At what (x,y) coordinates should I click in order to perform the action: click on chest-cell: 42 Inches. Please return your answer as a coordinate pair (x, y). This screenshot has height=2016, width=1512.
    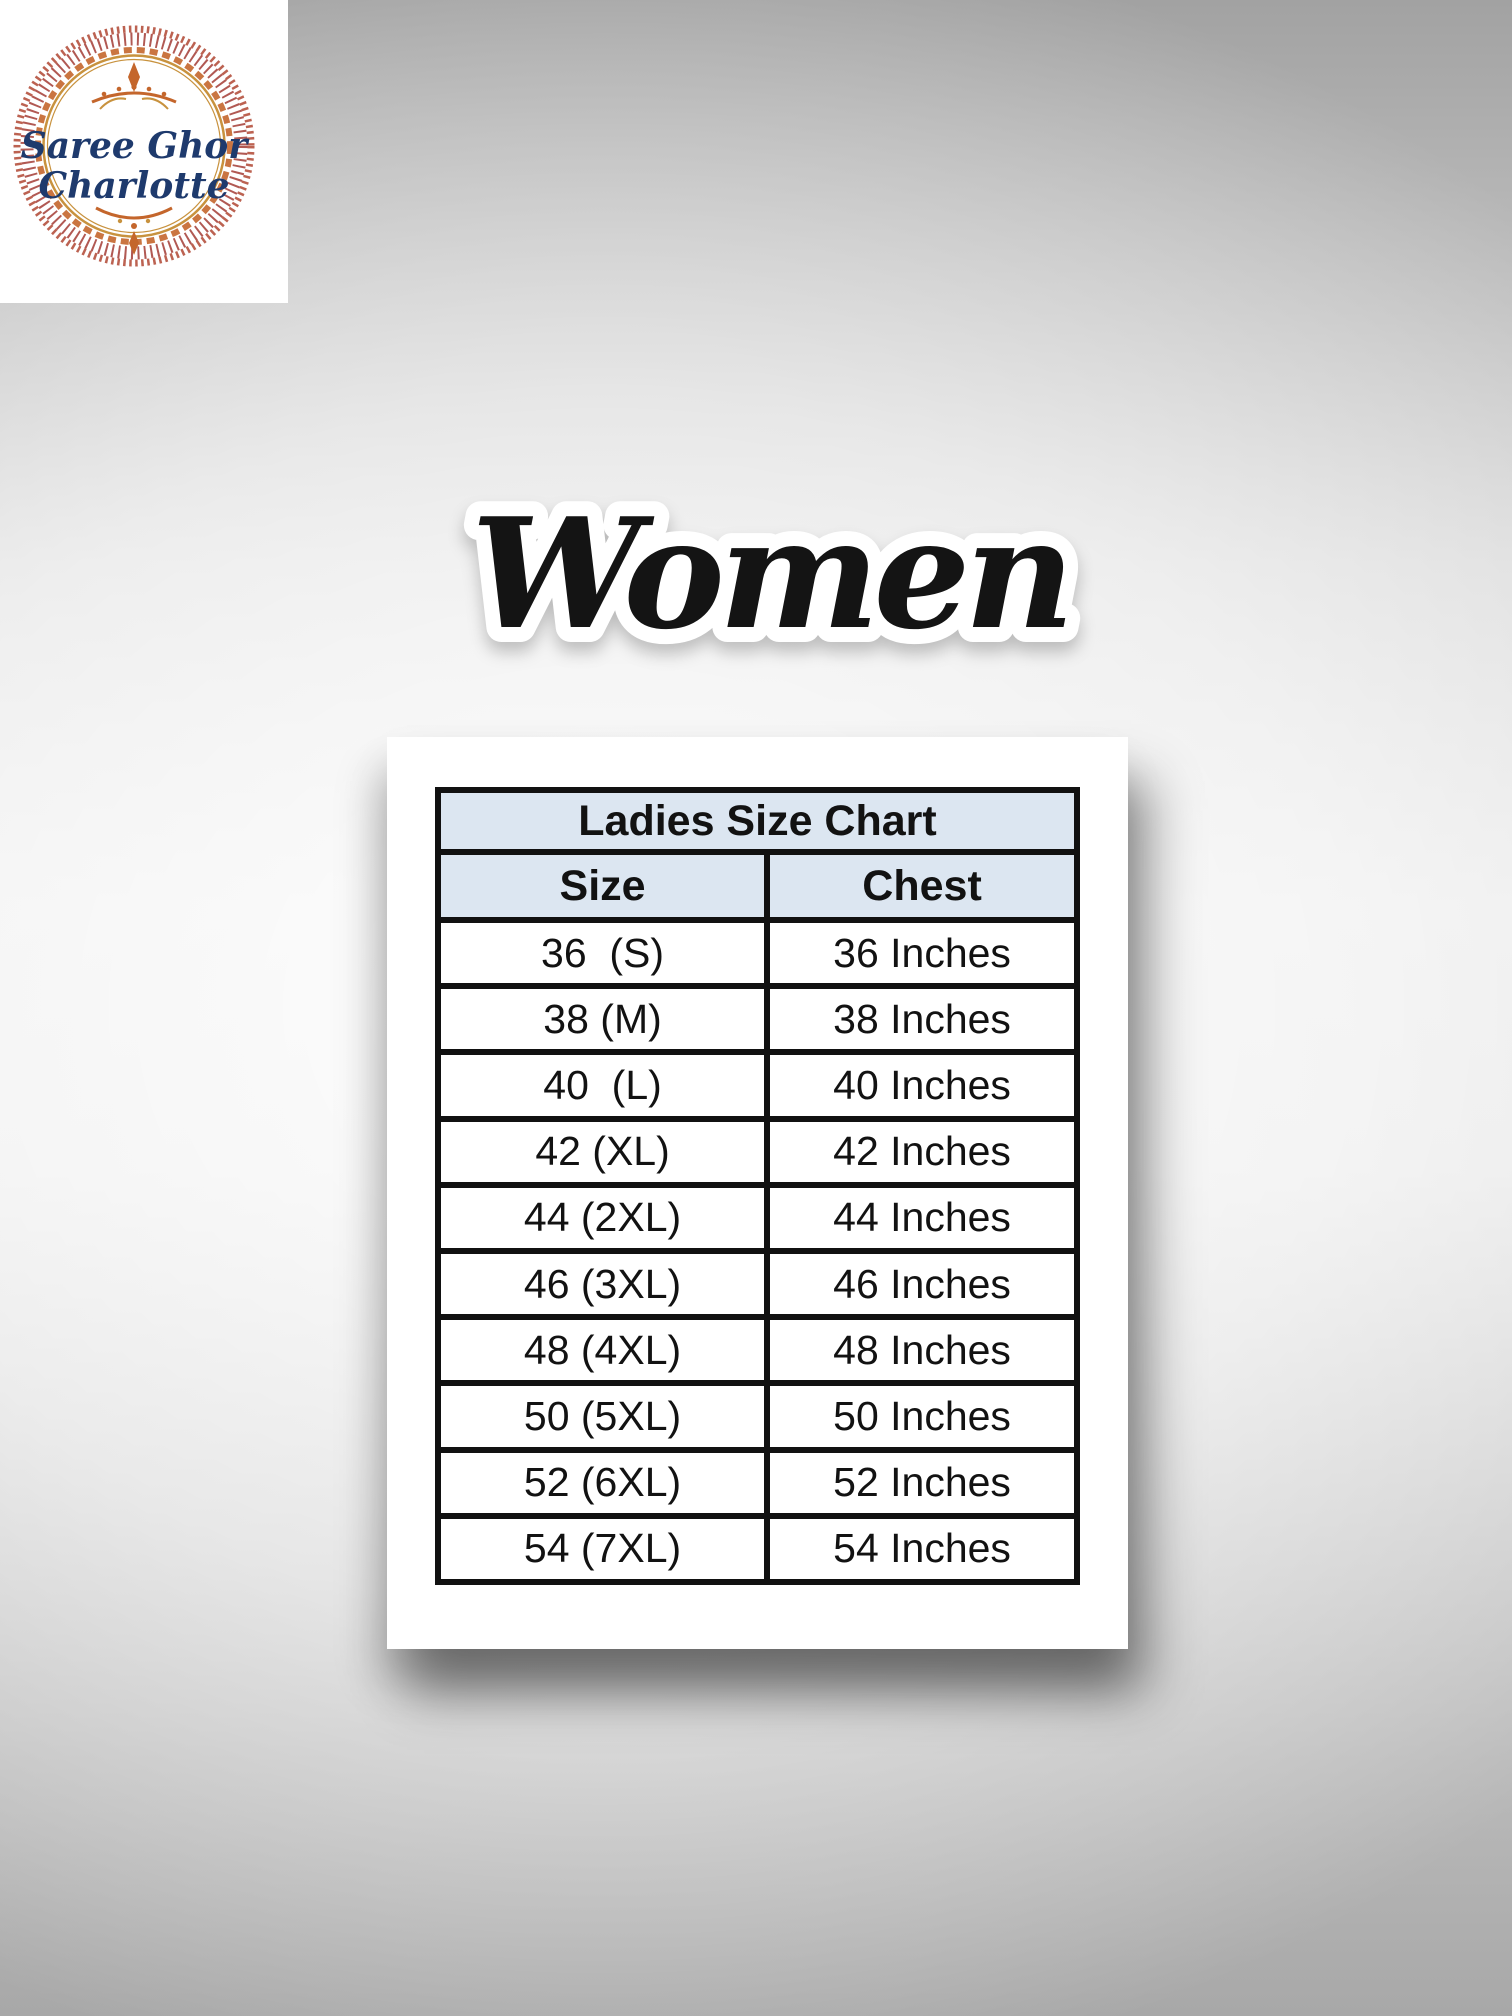
    Looking at the image, I should click on (922, 1151).